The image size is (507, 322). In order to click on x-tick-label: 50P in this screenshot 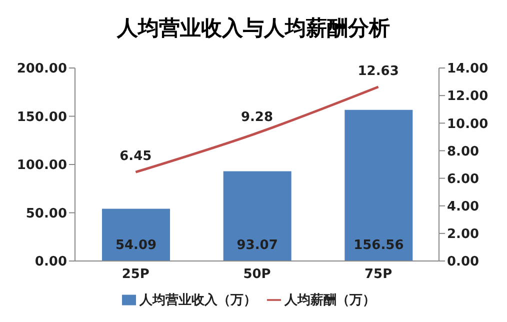, I will do `click(257, 274)`.